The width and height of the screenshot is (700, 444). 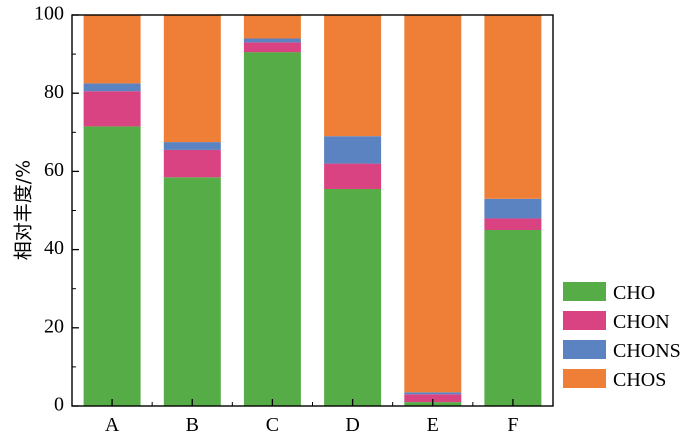 What do you see at coordinates (272, 47) in the screenshot?
I see `bar-C-CHON` at bounding box center [272, 47].